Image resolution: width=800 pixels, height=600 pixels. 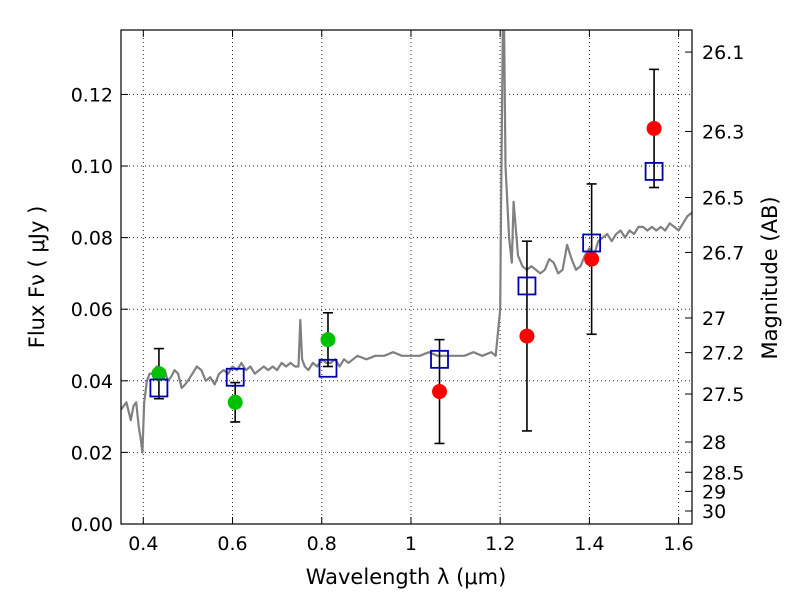 I want to click on y-tick-label: 0.08, so click(x=92, y=239).